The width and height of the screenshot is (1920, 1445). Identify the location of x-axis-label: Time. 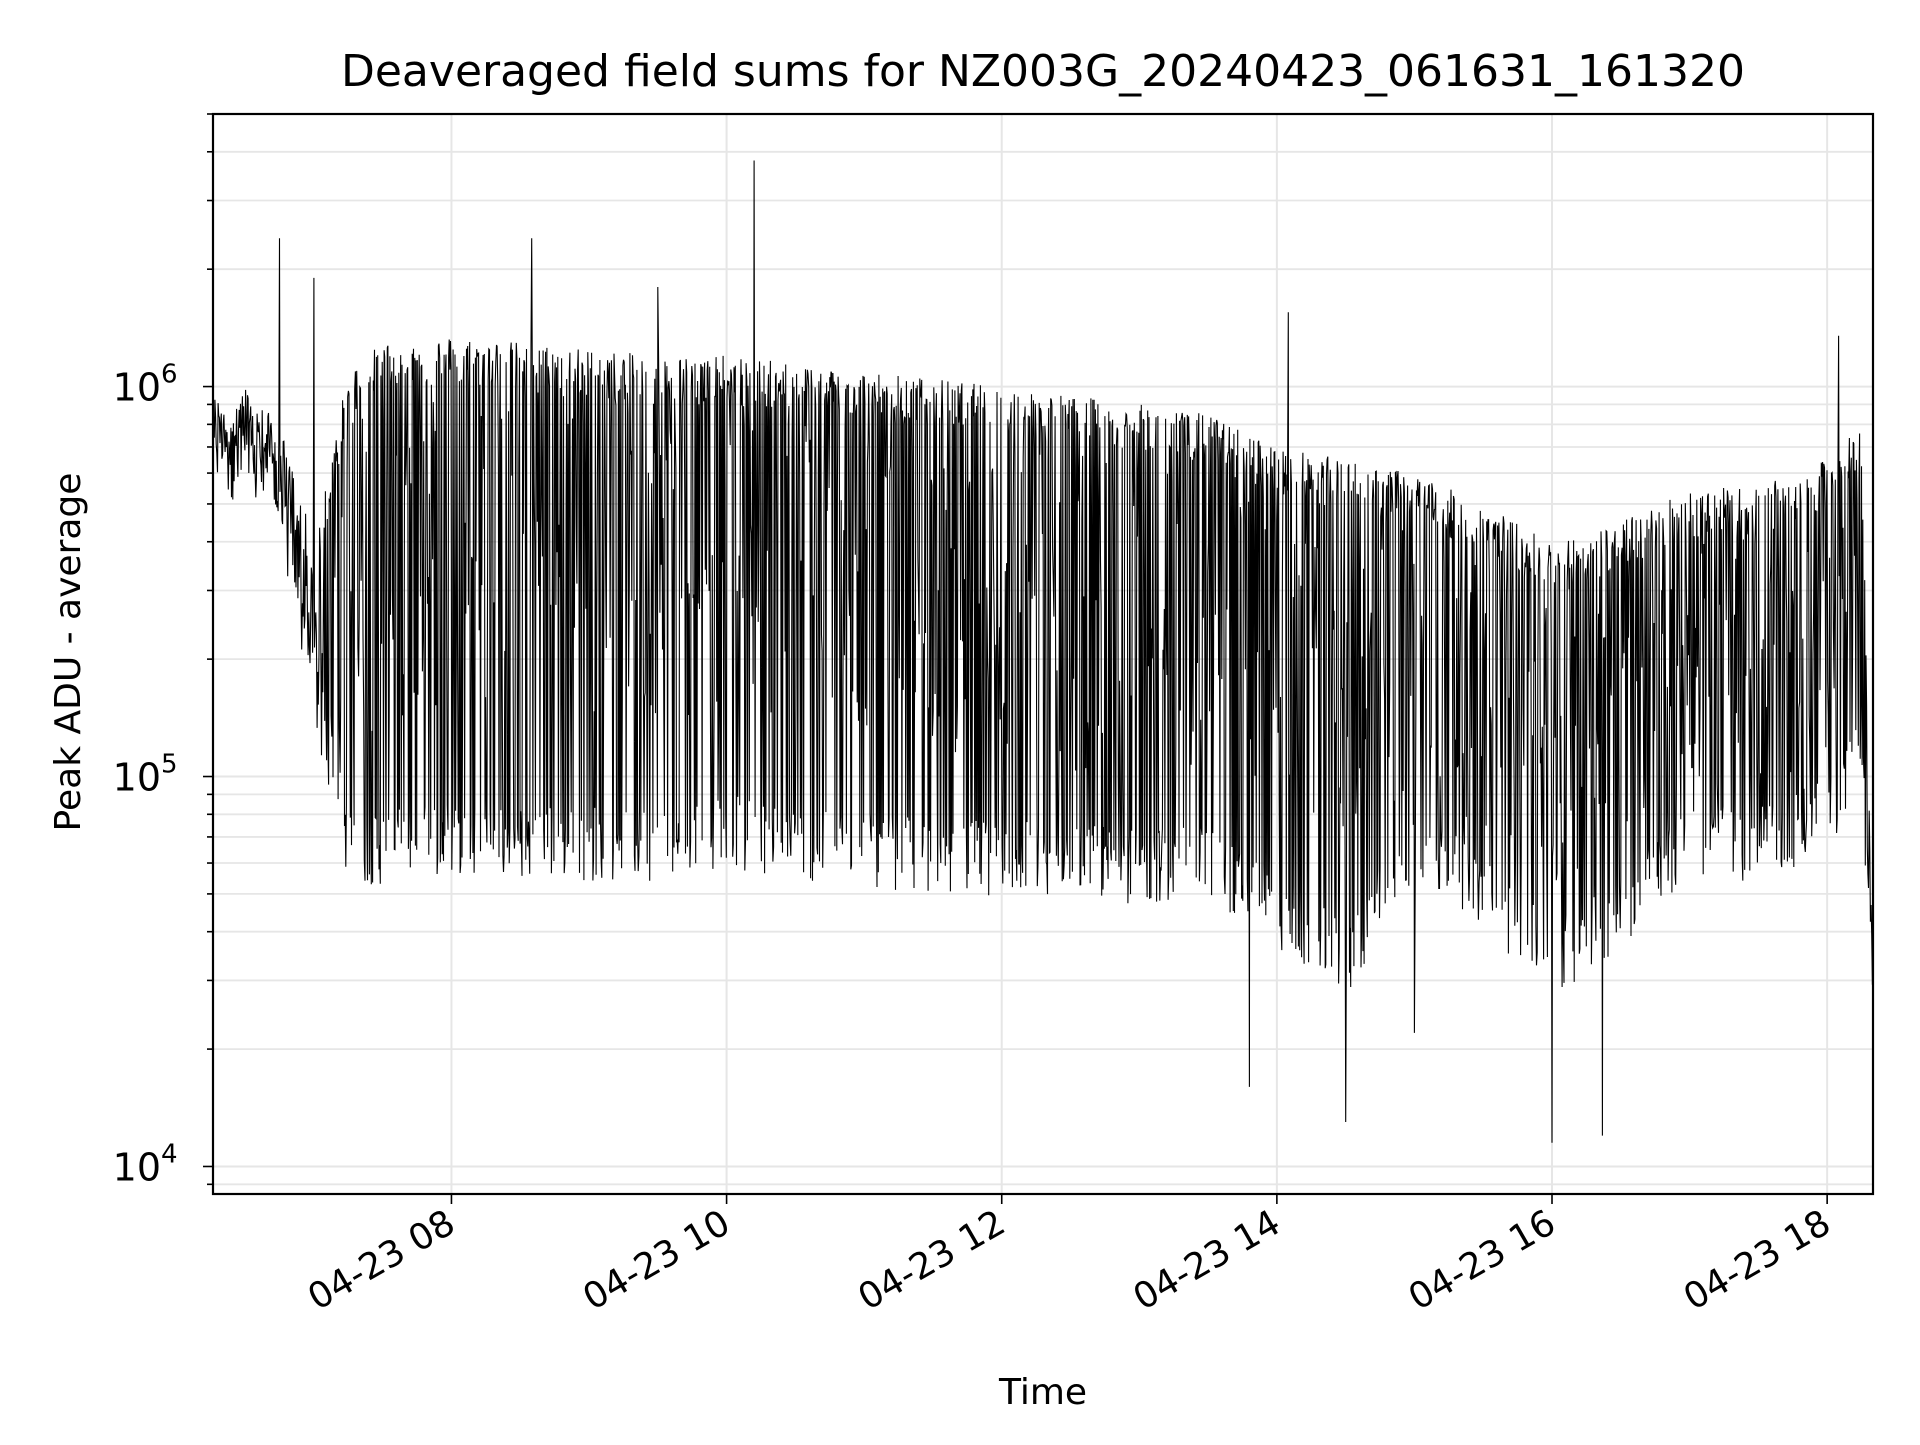
(1042, 1392).